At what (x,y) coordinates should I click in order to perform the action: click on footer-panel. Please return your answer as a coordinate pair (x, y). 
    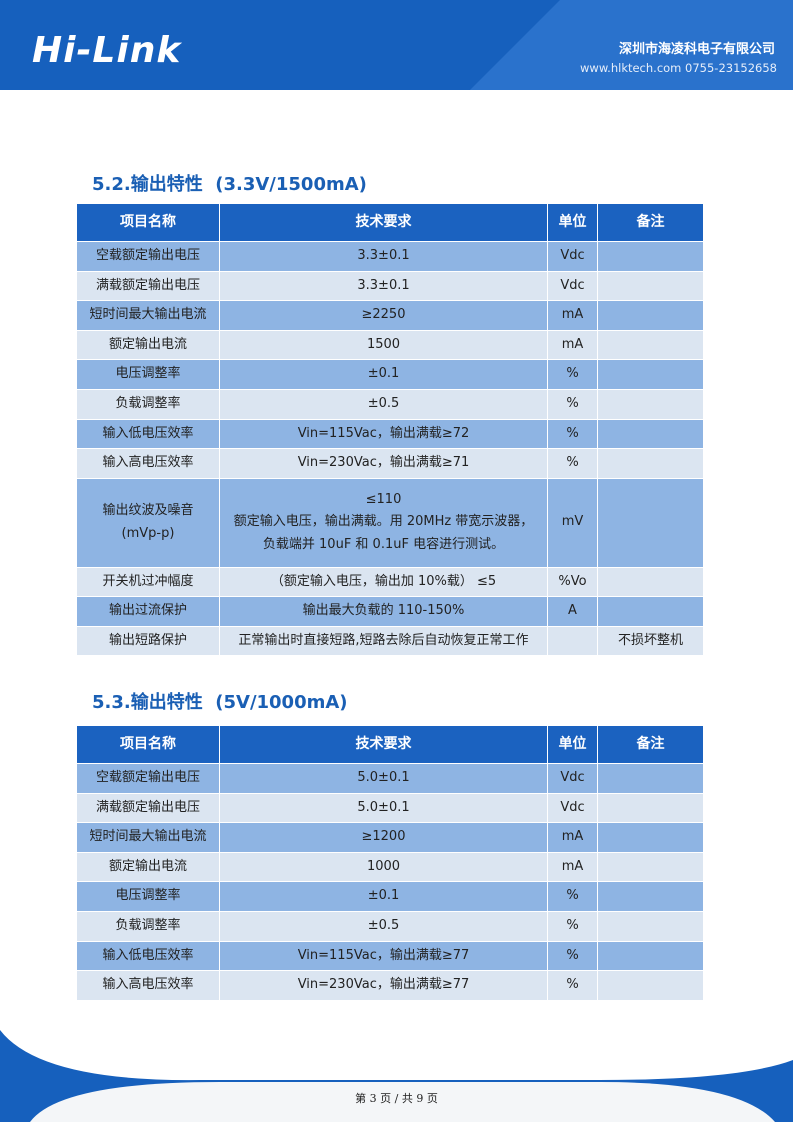
    Looking at the image, I should click on (402, 1102).